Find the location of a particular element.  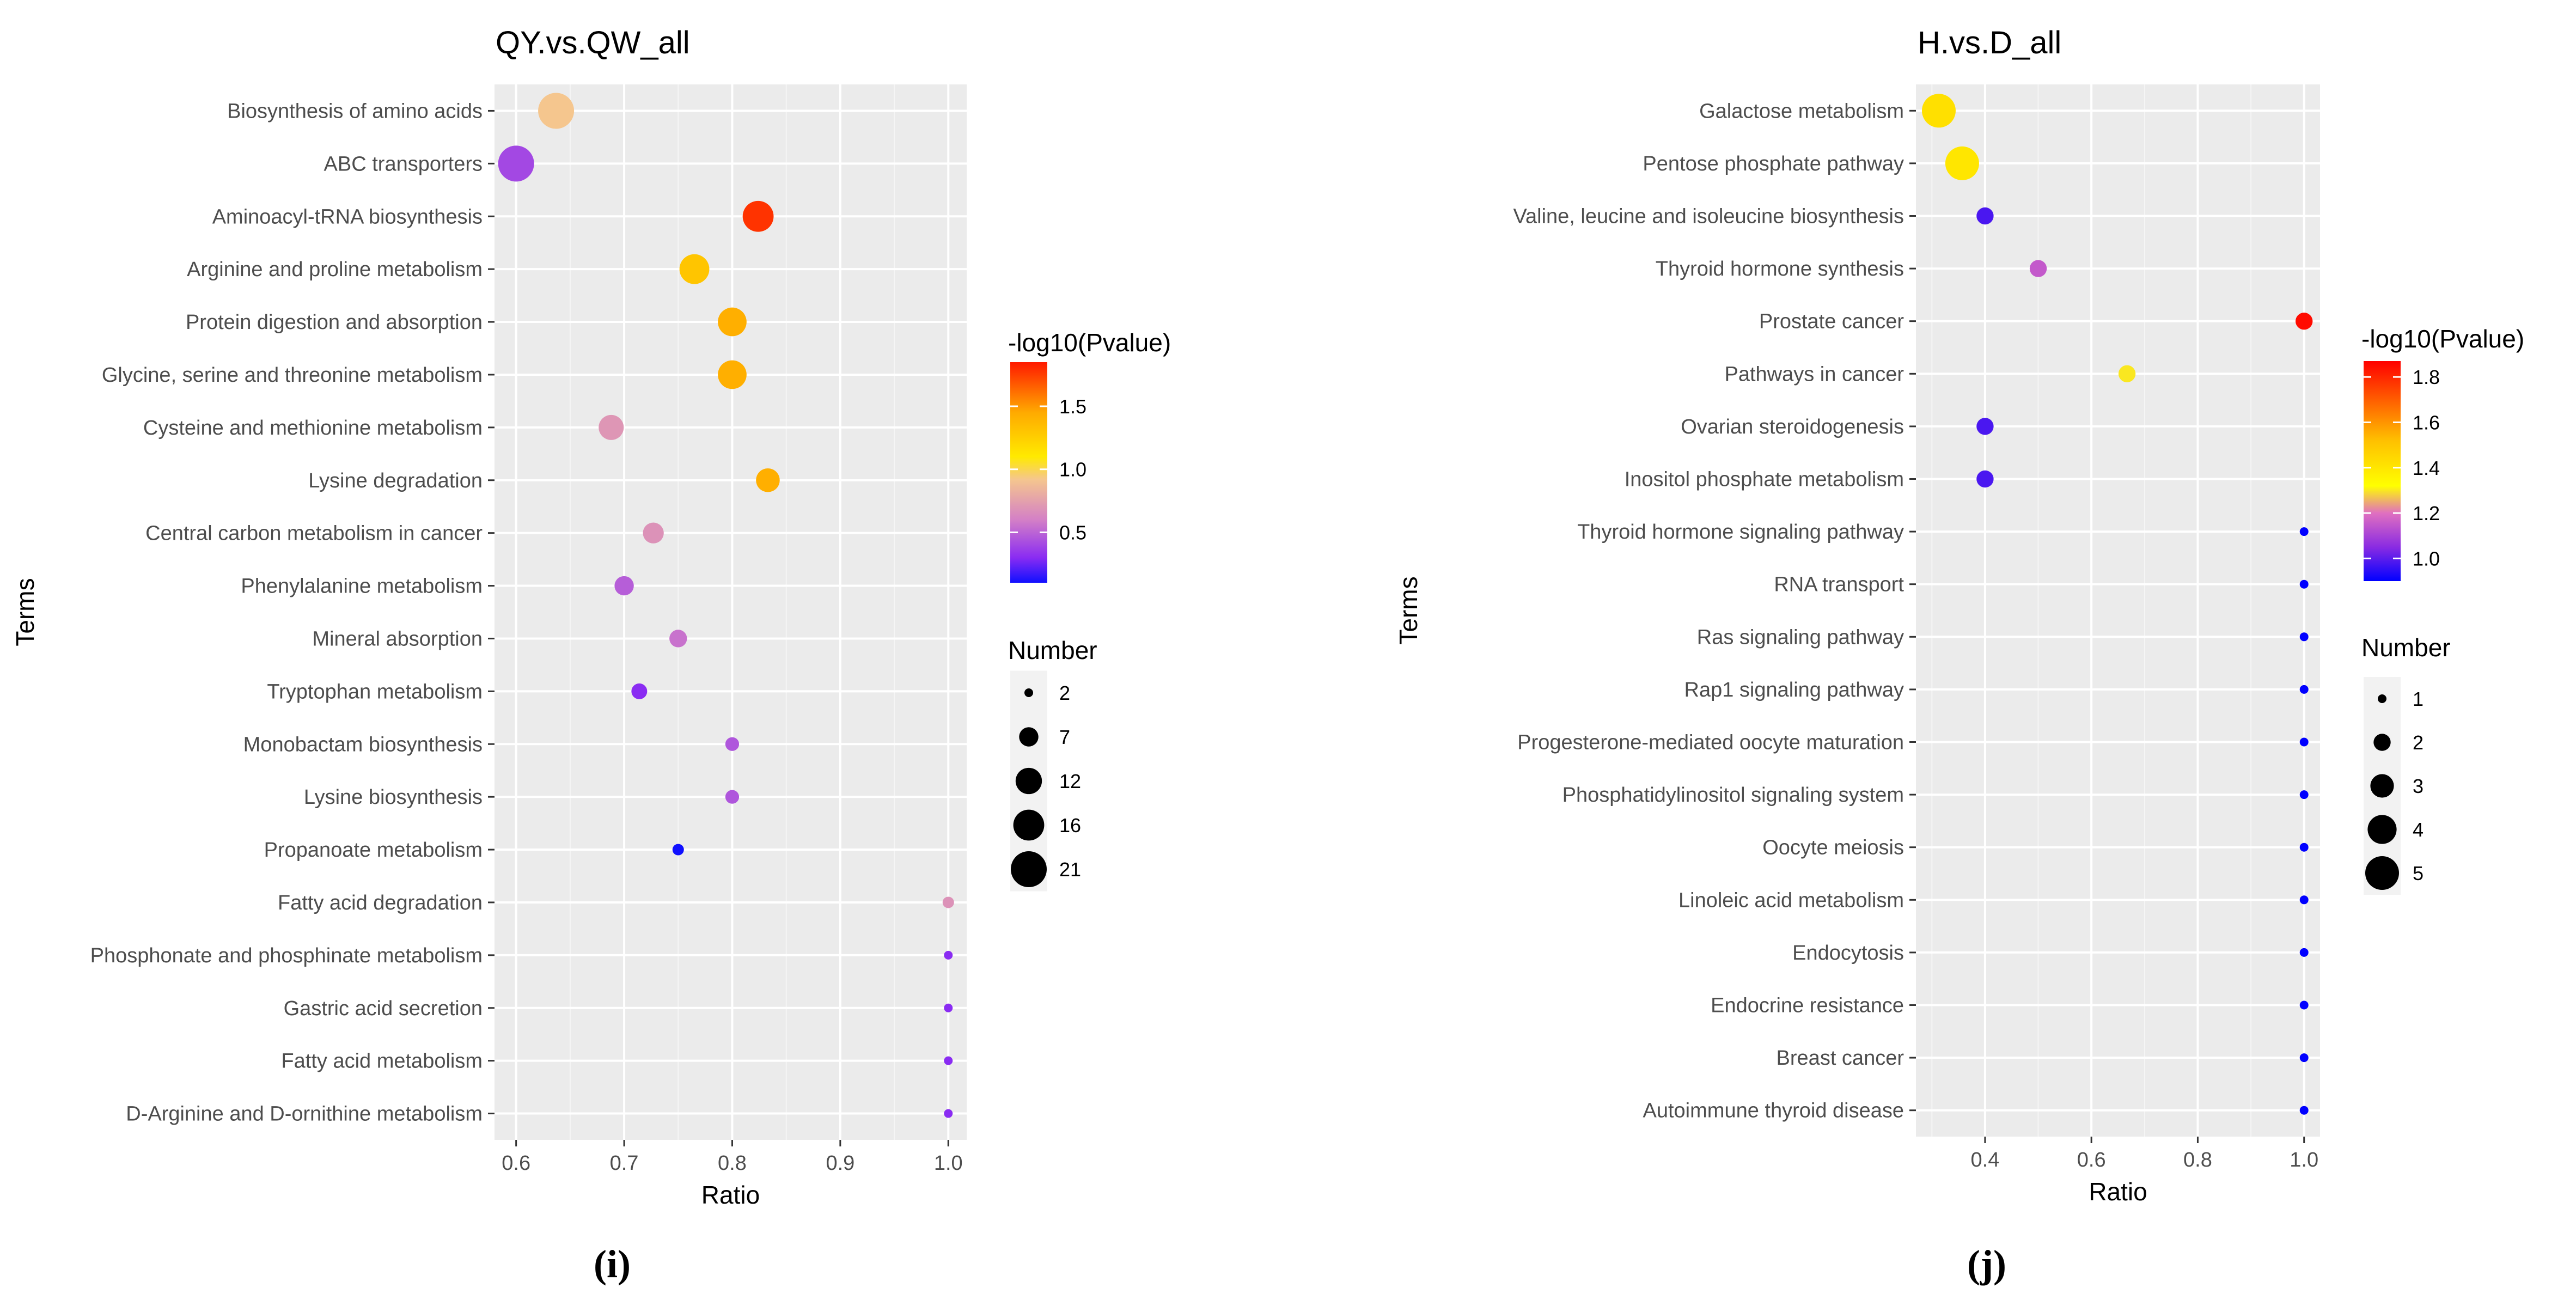

y-tick-label: Gastric acid secretion is located at coordinates (383, 1009).